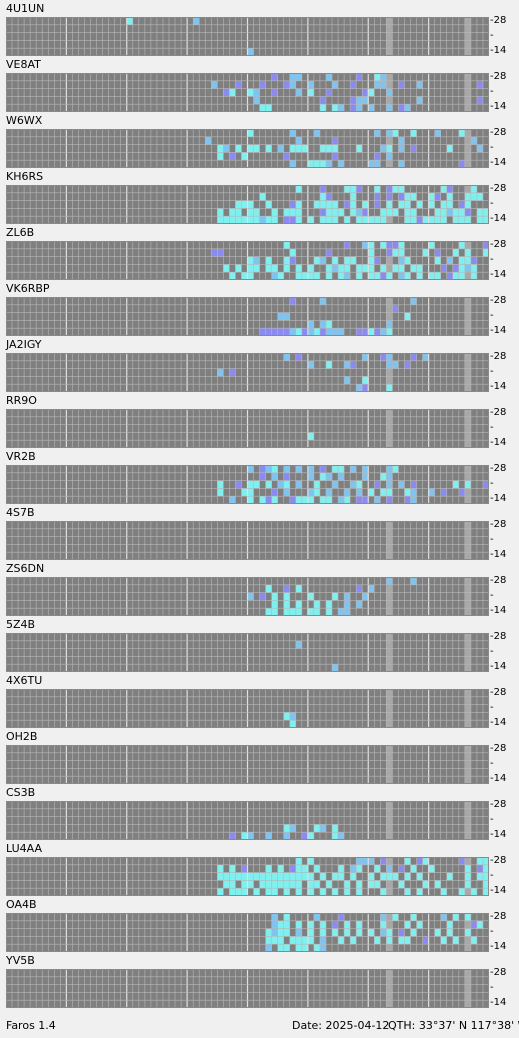 The image size is (519, 1038). What do you see at coordinates (28, 288) in the screenshot?
I see `beacon-callsign: VK6RBP` at bounding box center [28, 288].